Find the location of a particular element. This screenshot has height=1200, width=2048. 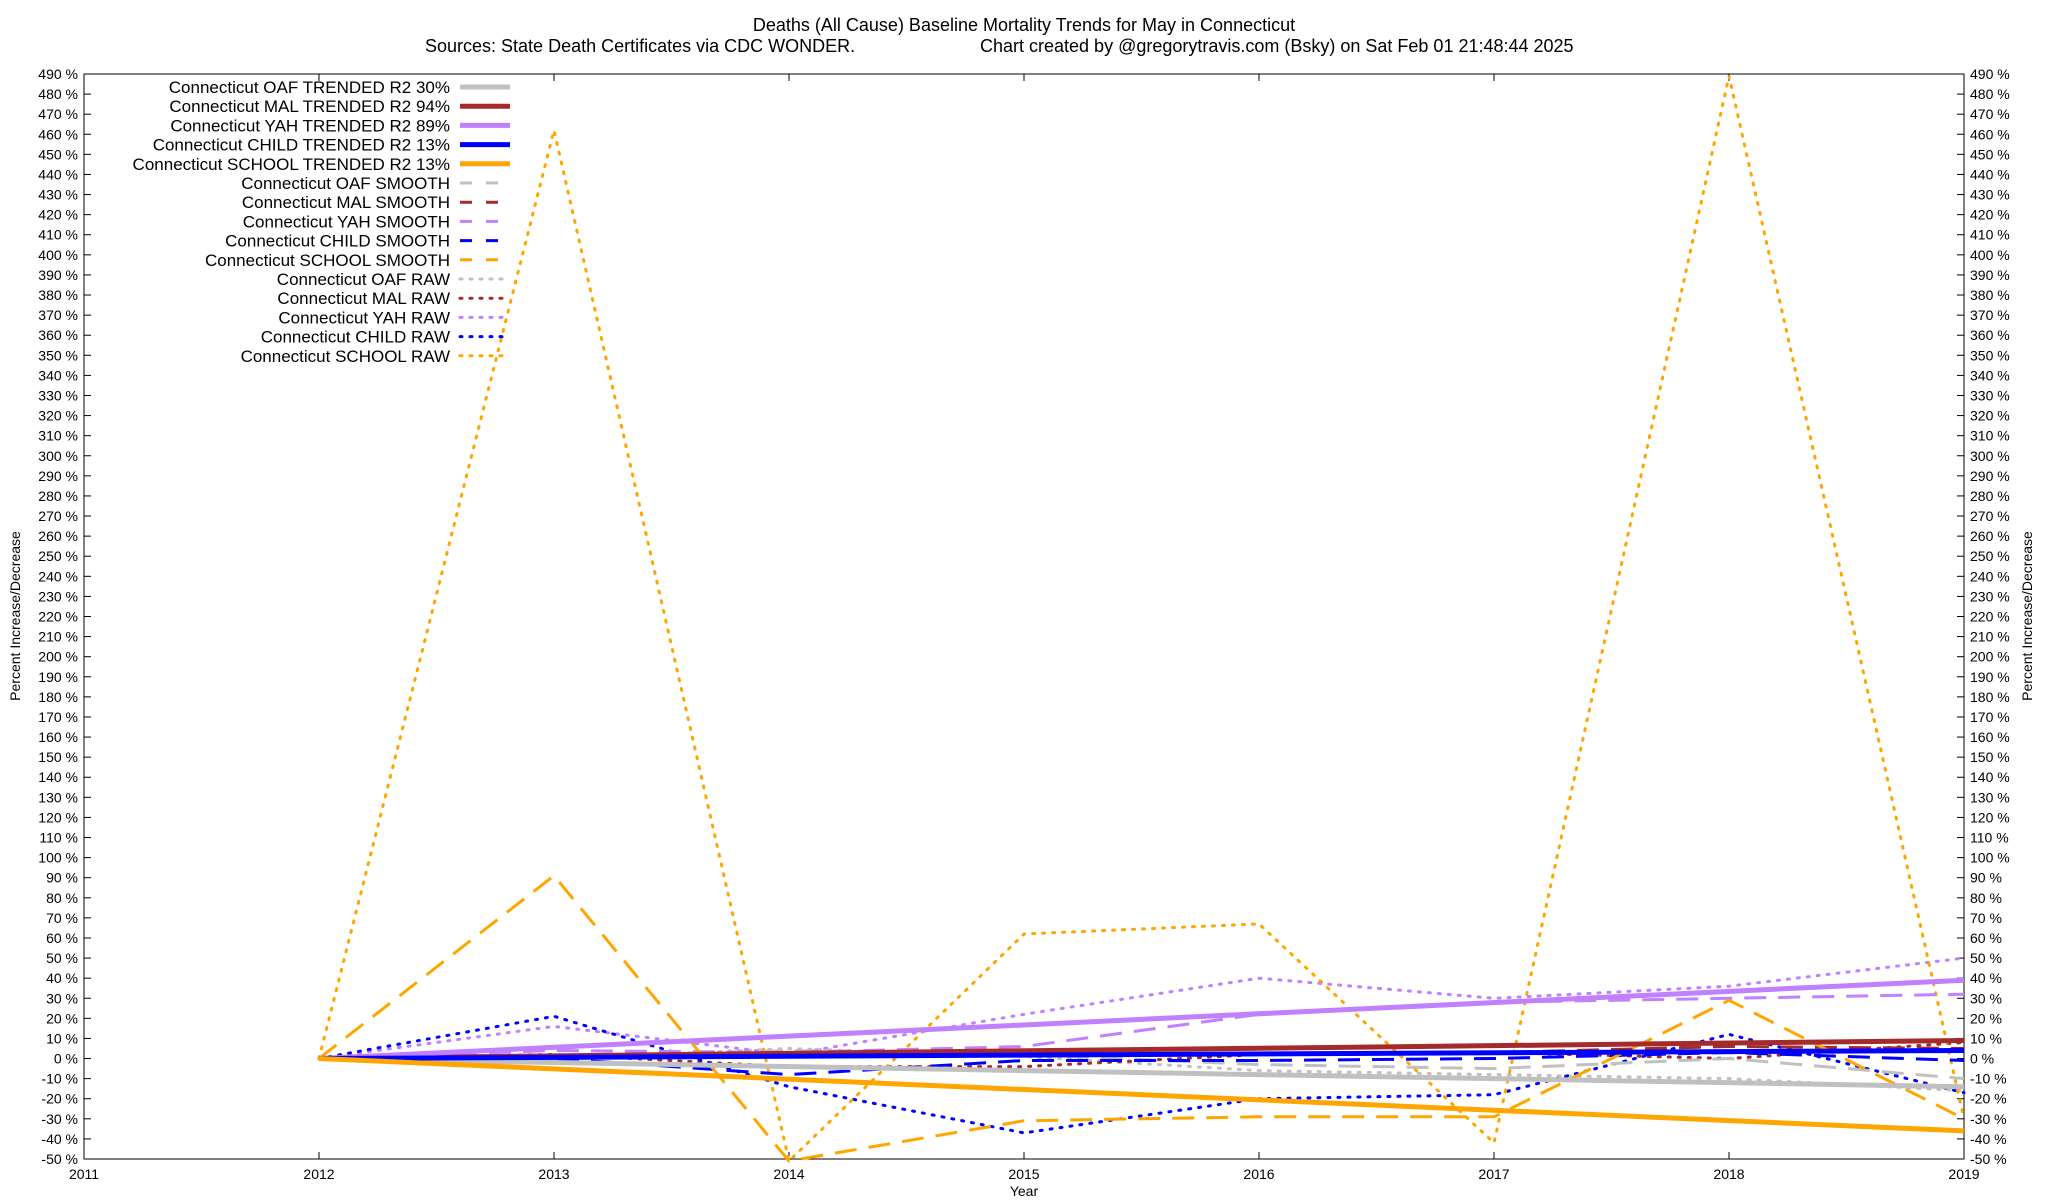

y-tick-label-left: 60 % is located at coordinates (62, 938).